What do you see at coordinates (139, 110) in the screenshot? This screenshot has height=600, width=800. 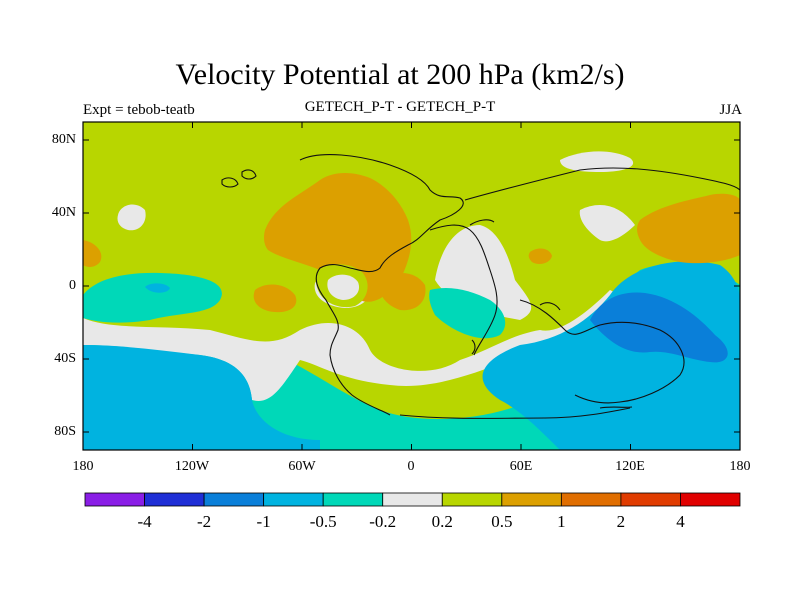 I see `experiment-label: Expt = tebob-teatb` at bounding box center [139, 110].